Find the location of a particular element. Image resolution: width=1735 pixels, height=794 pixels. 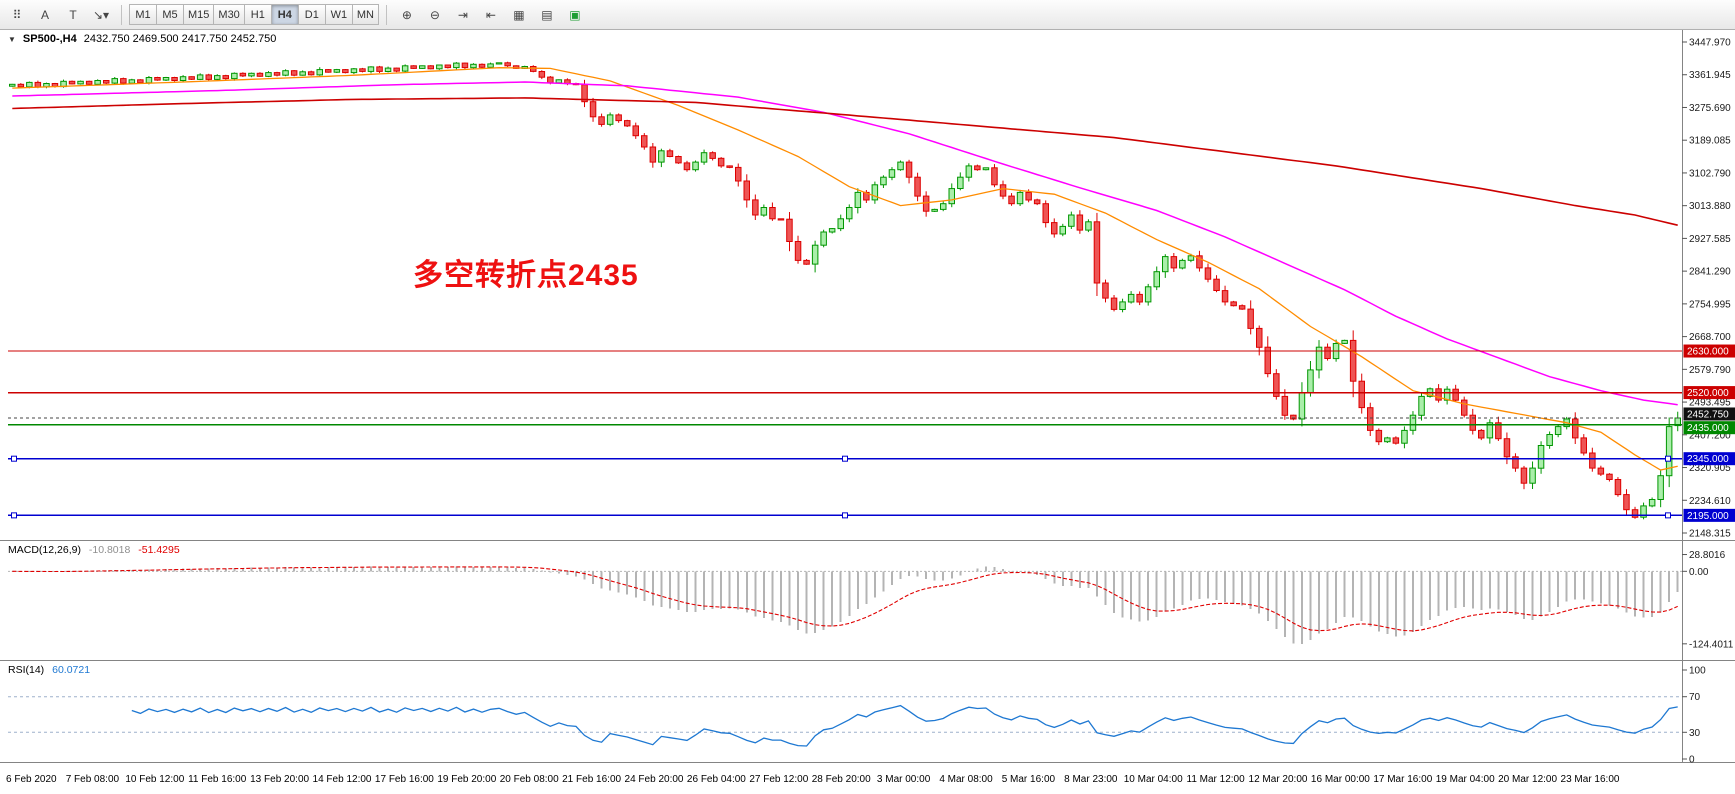

price-label-2520.000-box is located at coordinates (1709, 393).